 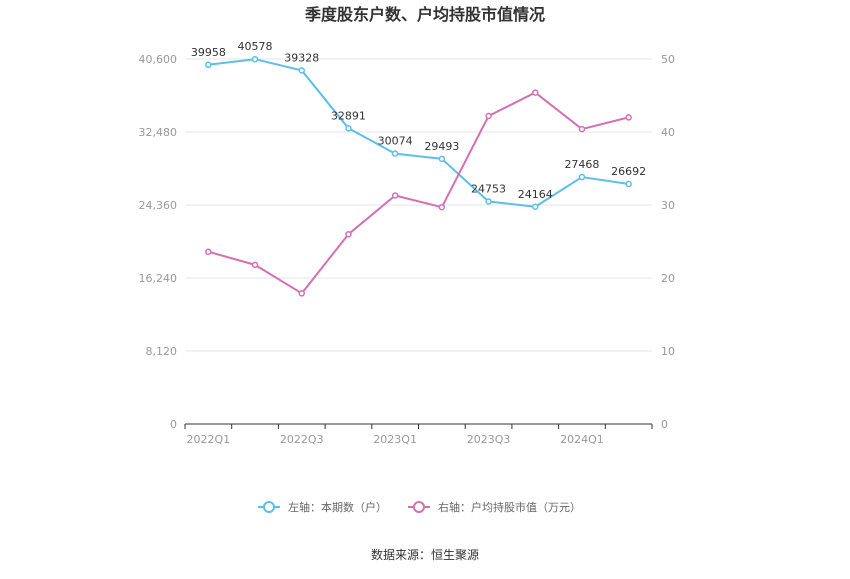 I want to click on data-label: 40578, so click(x=255, y=46).